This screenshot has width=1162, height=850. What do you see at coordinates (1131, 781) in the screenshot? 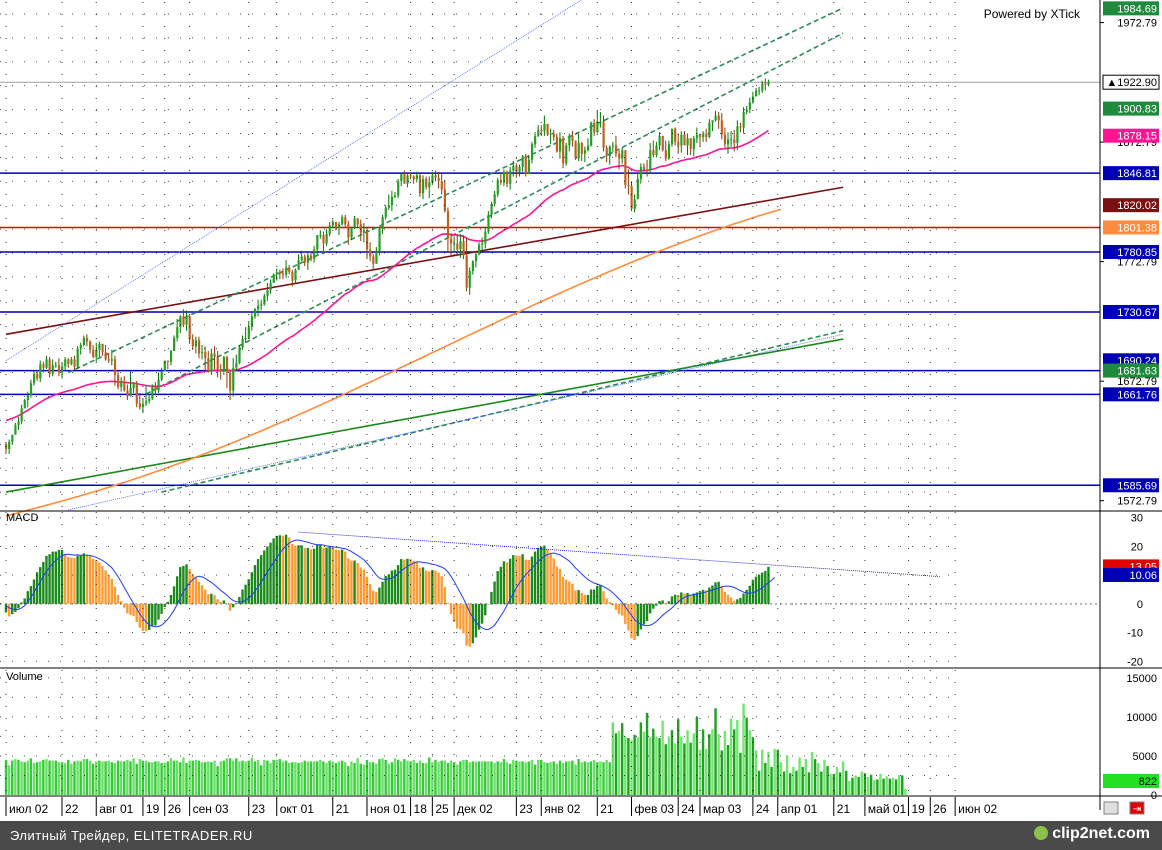
I see `volume-last-bg` at bounding box center [1131, 781].